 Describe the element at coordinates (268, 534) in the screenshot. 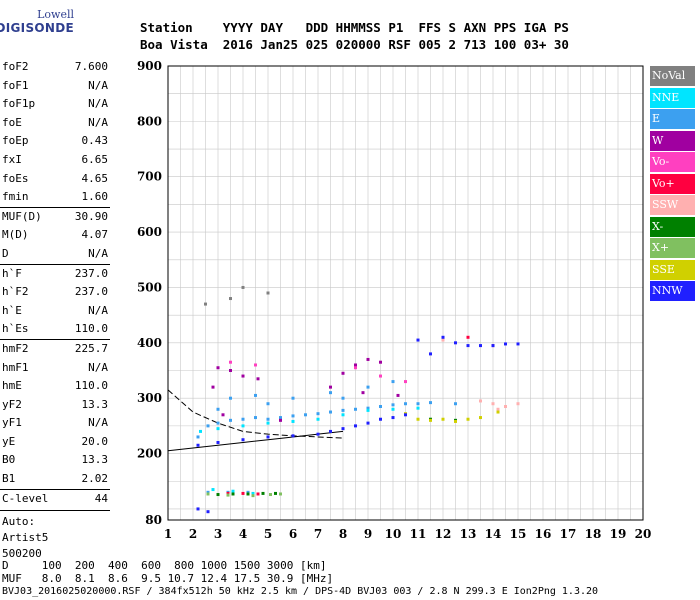

I see `x-tick-label: 5` at that location.